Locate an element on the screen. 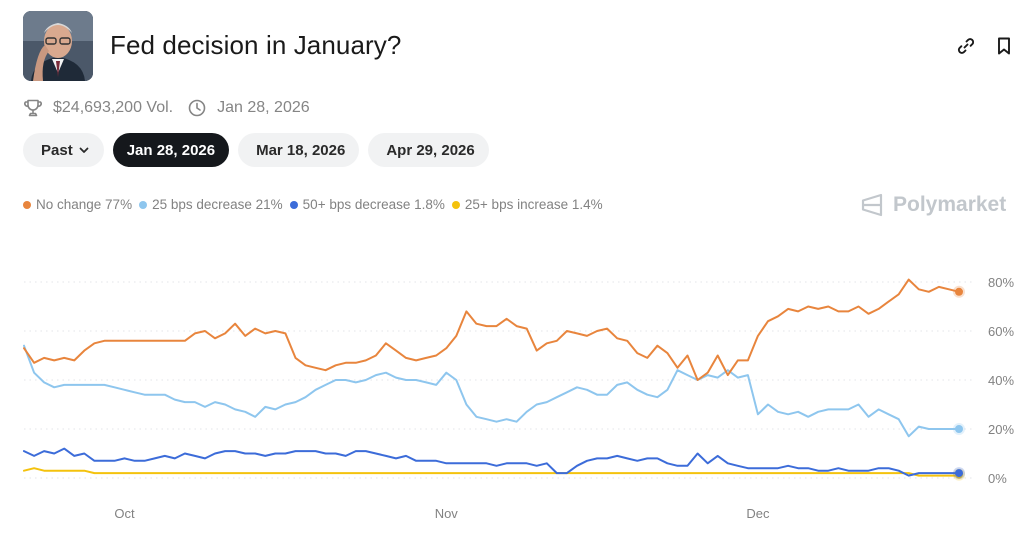 The width and height of the screenshot is (1024, 536). legend-item-50-bps-decrease: 50+ bps decrease 1.8% is located at coordinates (367, 204).